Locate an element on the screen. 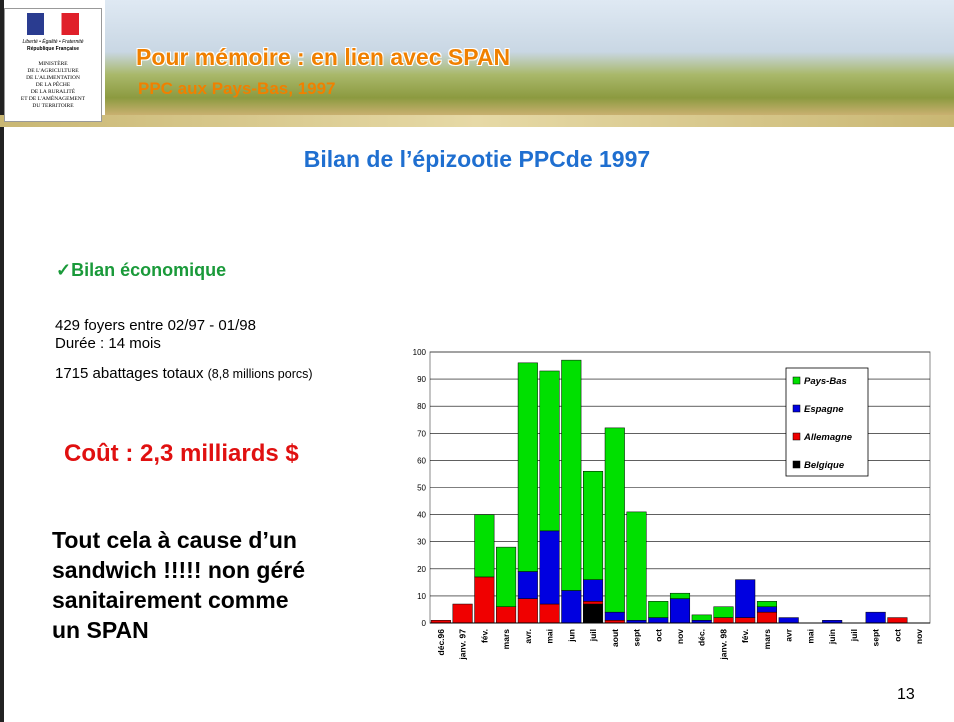 The height and width of the screenshot is (722, 954). x-tick-label: avr is located at coordinates (789, 634).